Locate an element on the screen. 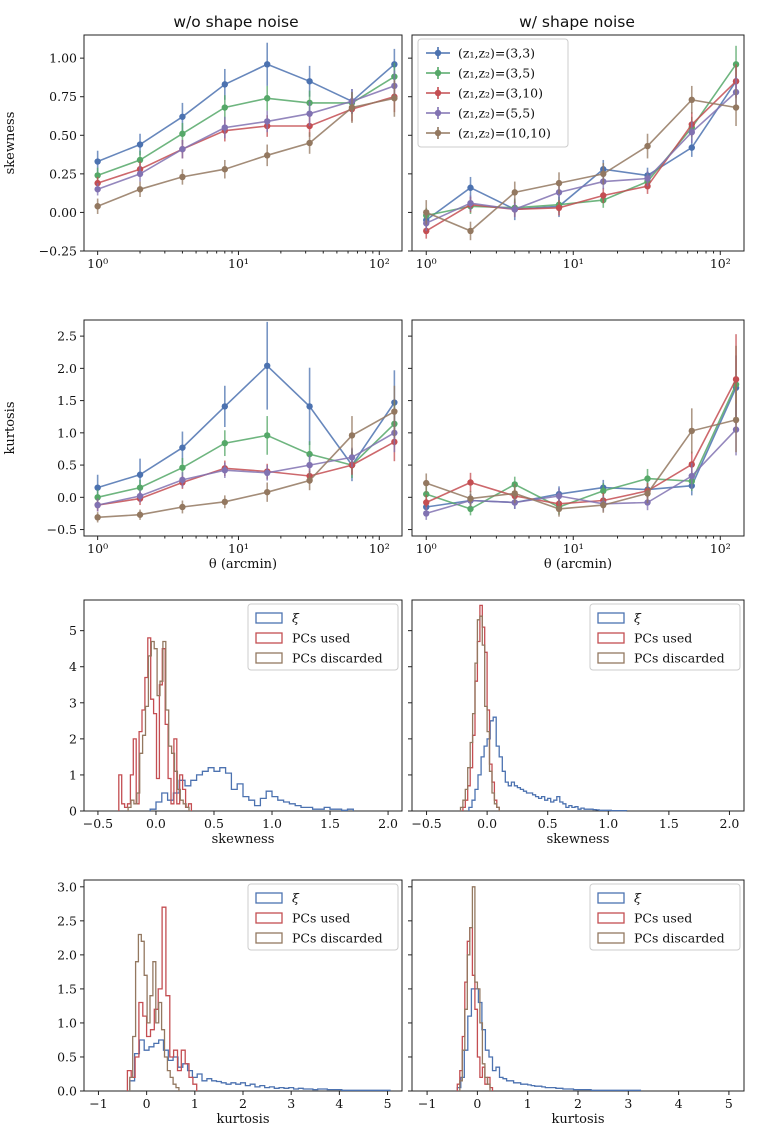 This screenshot has height=1144, width=763. y-tick-label: 3.0 is located at coordinates (67, 886).